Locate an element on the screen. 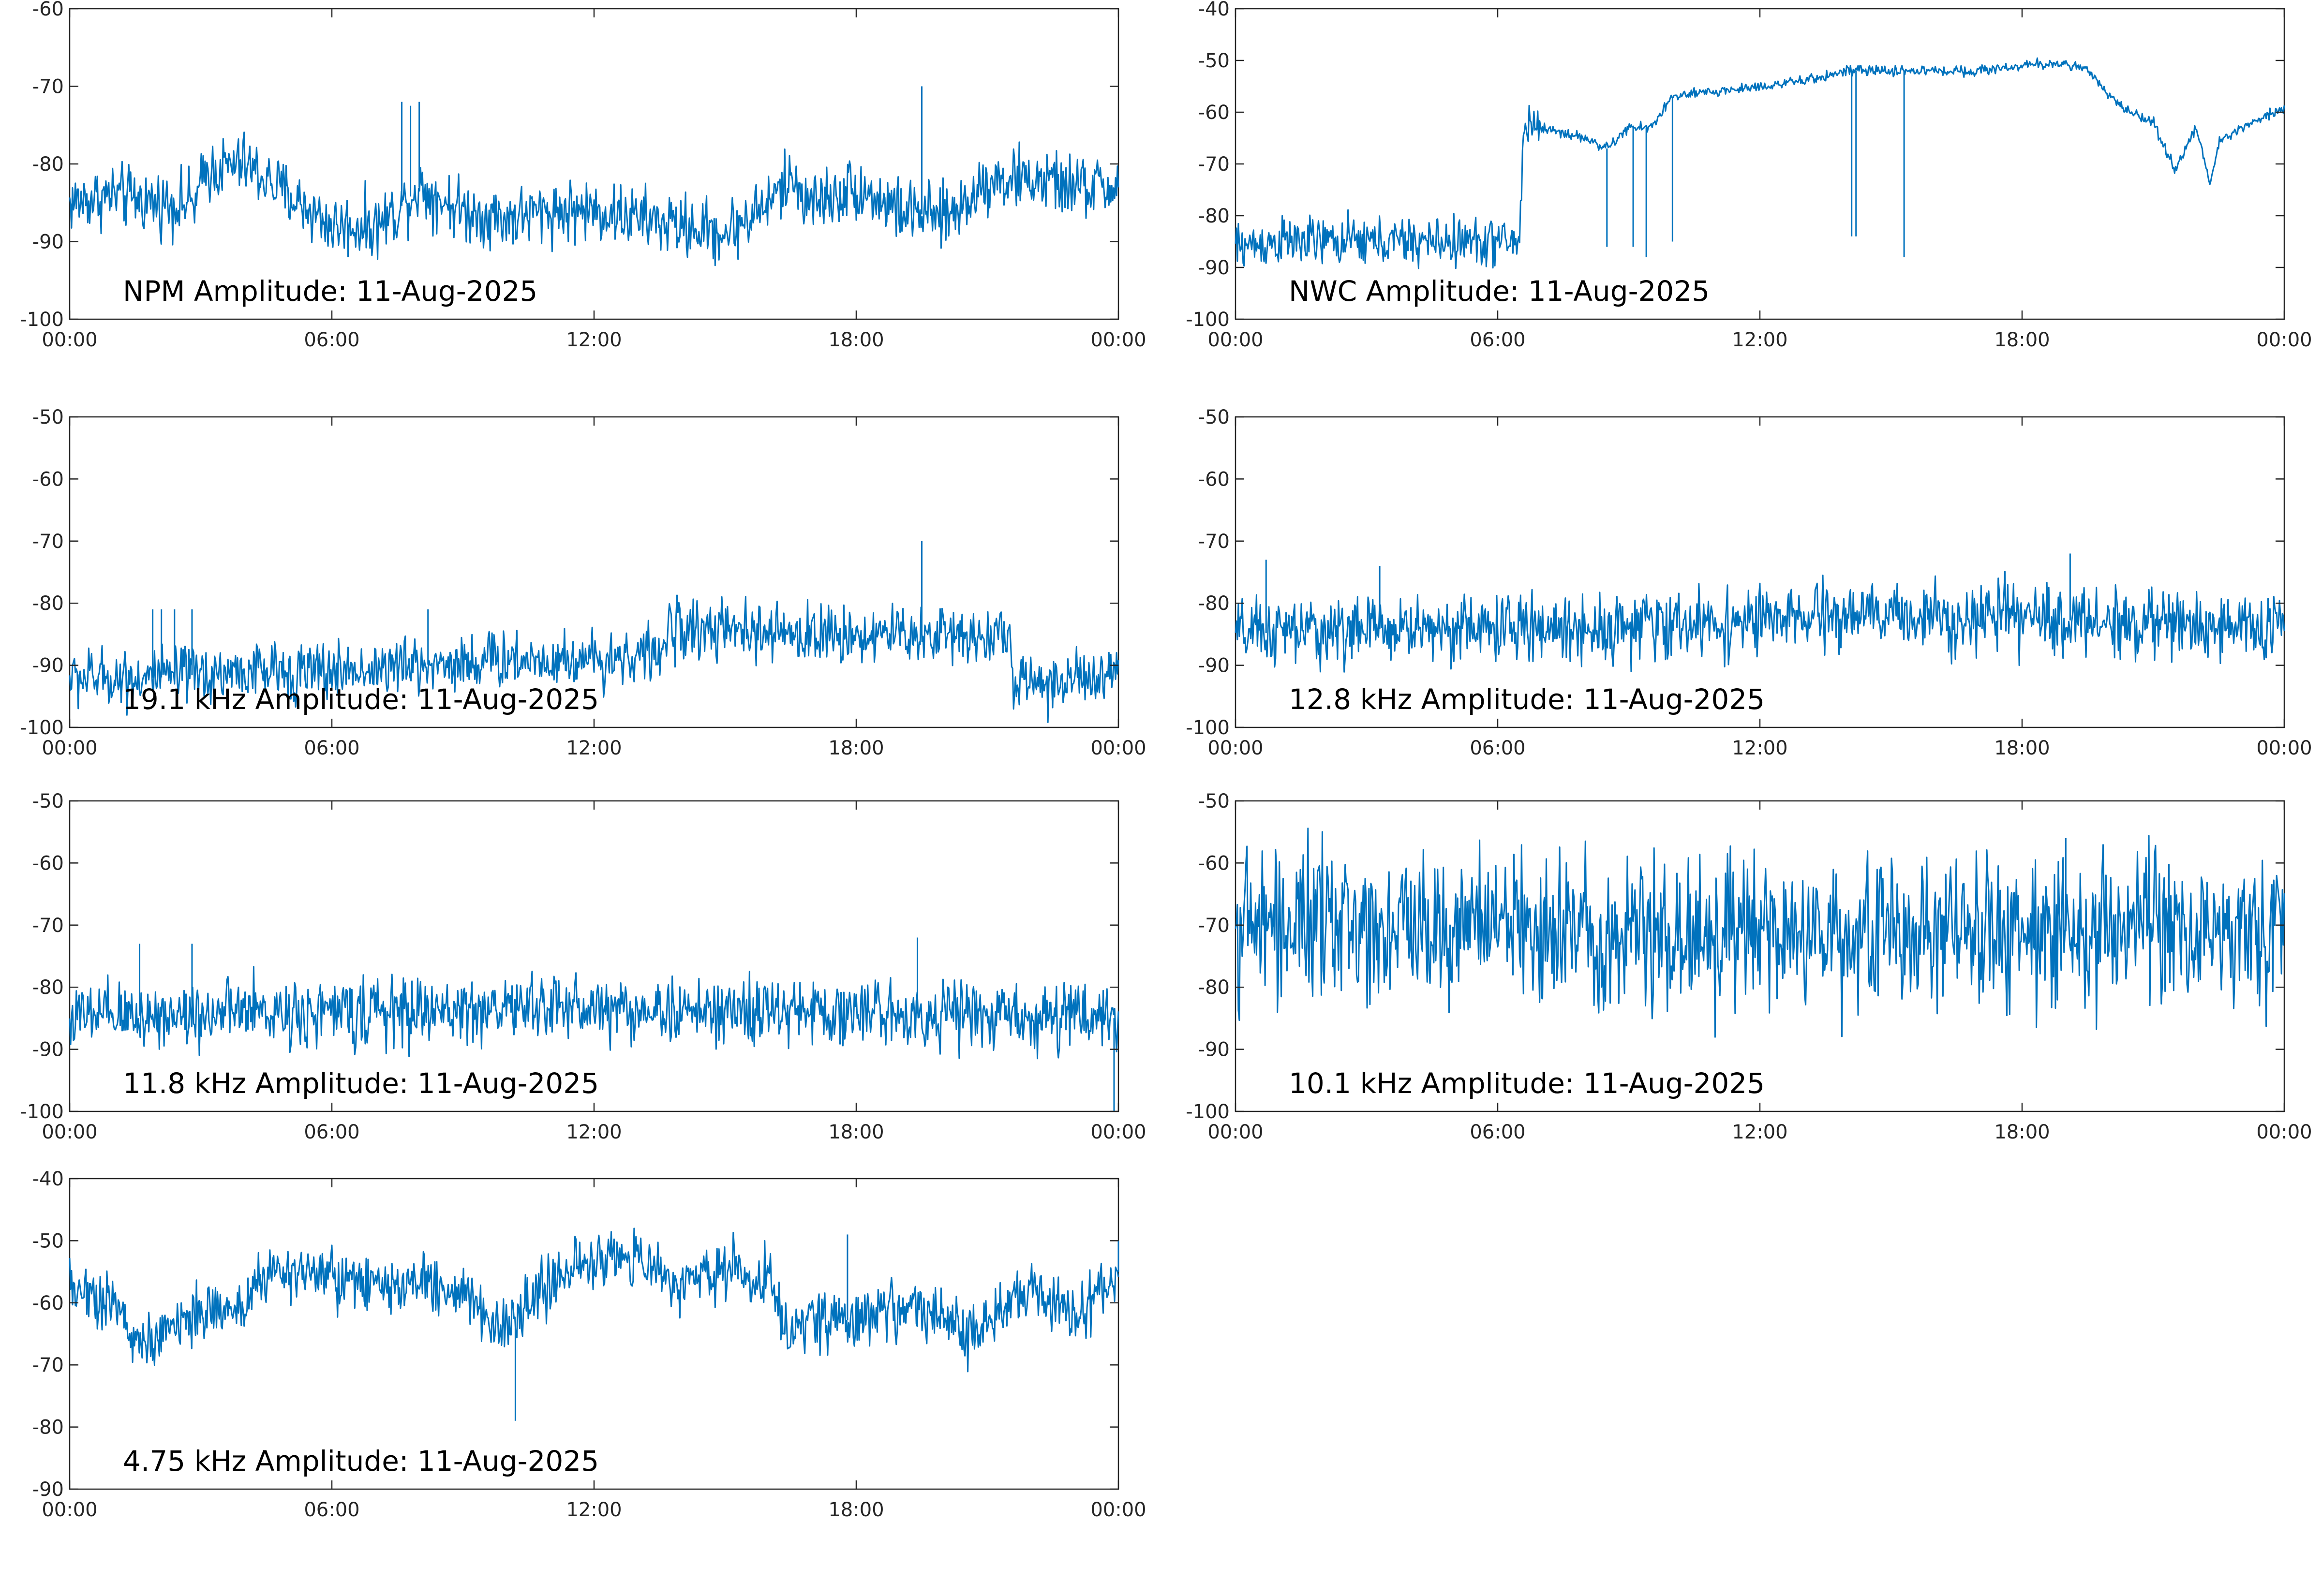 Image resolution: width=2322 pixels, height=1596 pixels. panel-title: NPM Amplitude: 11-Aug-2025 is located at coordinates (330, 291).